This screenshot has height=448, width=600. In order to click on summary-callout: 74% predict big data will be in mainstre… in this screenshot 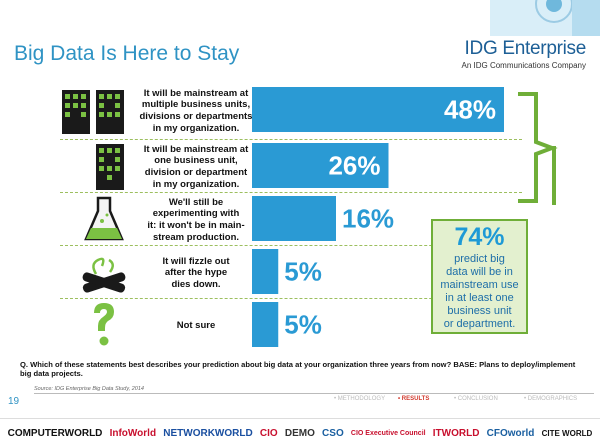, I will do `click(479, 276)`.